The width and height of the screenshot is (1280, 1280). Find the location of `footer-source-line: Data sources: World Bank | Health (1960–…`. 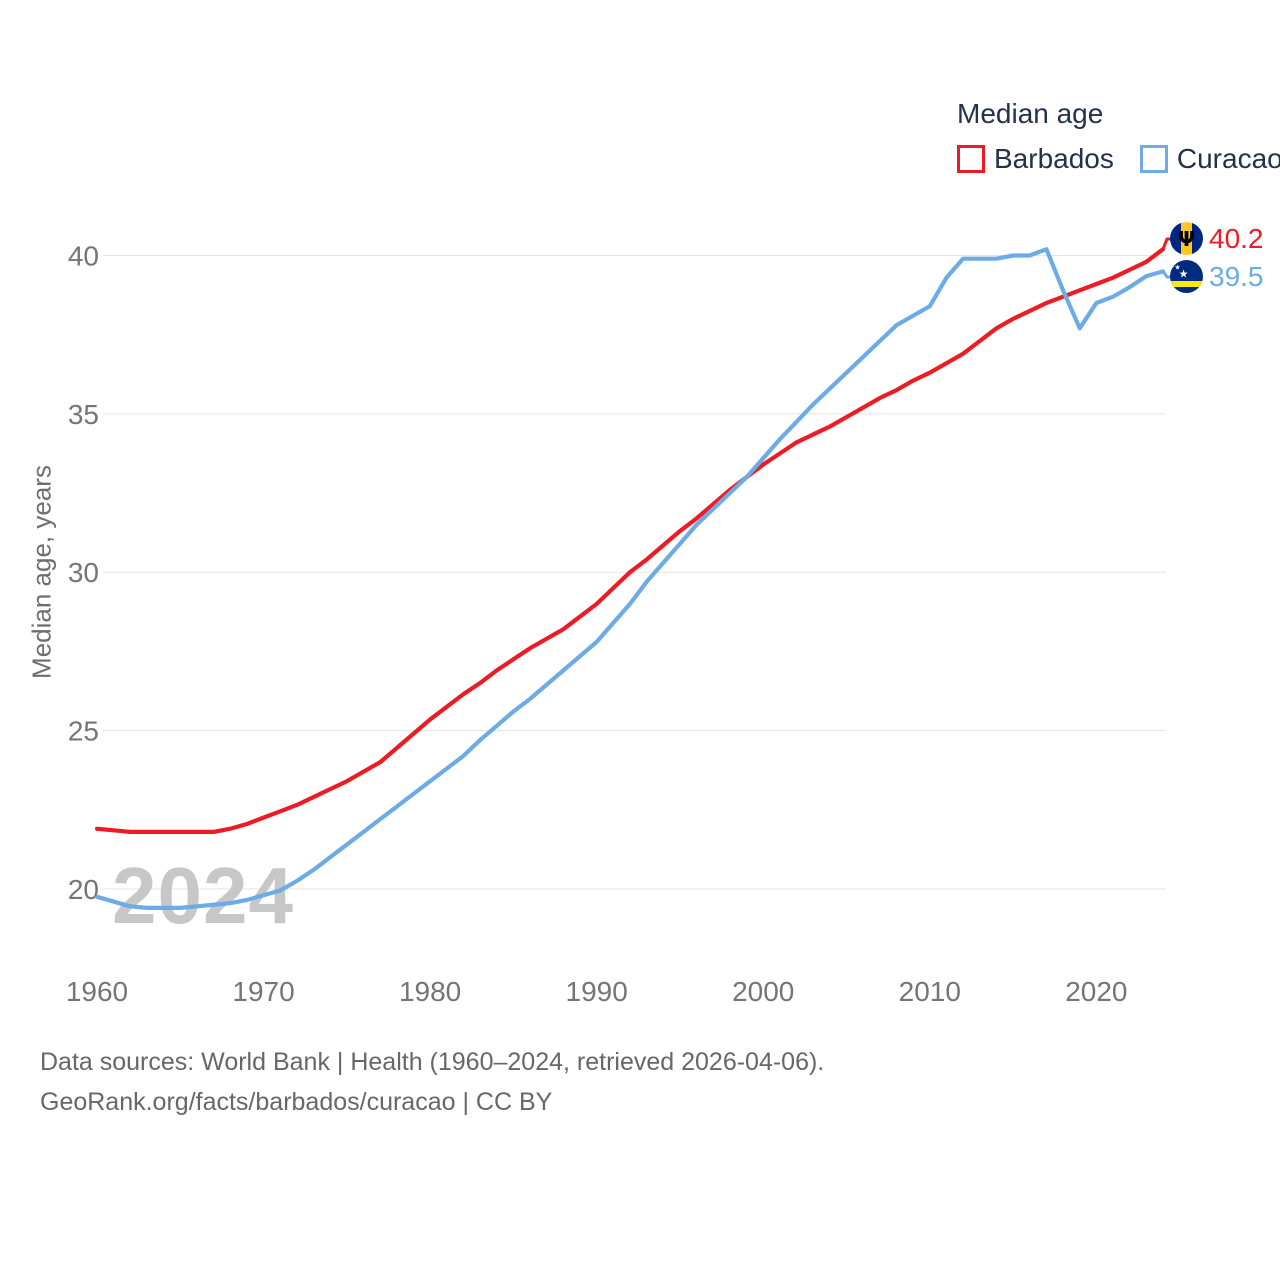

footer-source-line: Data sources: World Bank | Health (1960–… is located at coordinates (432, 1062).